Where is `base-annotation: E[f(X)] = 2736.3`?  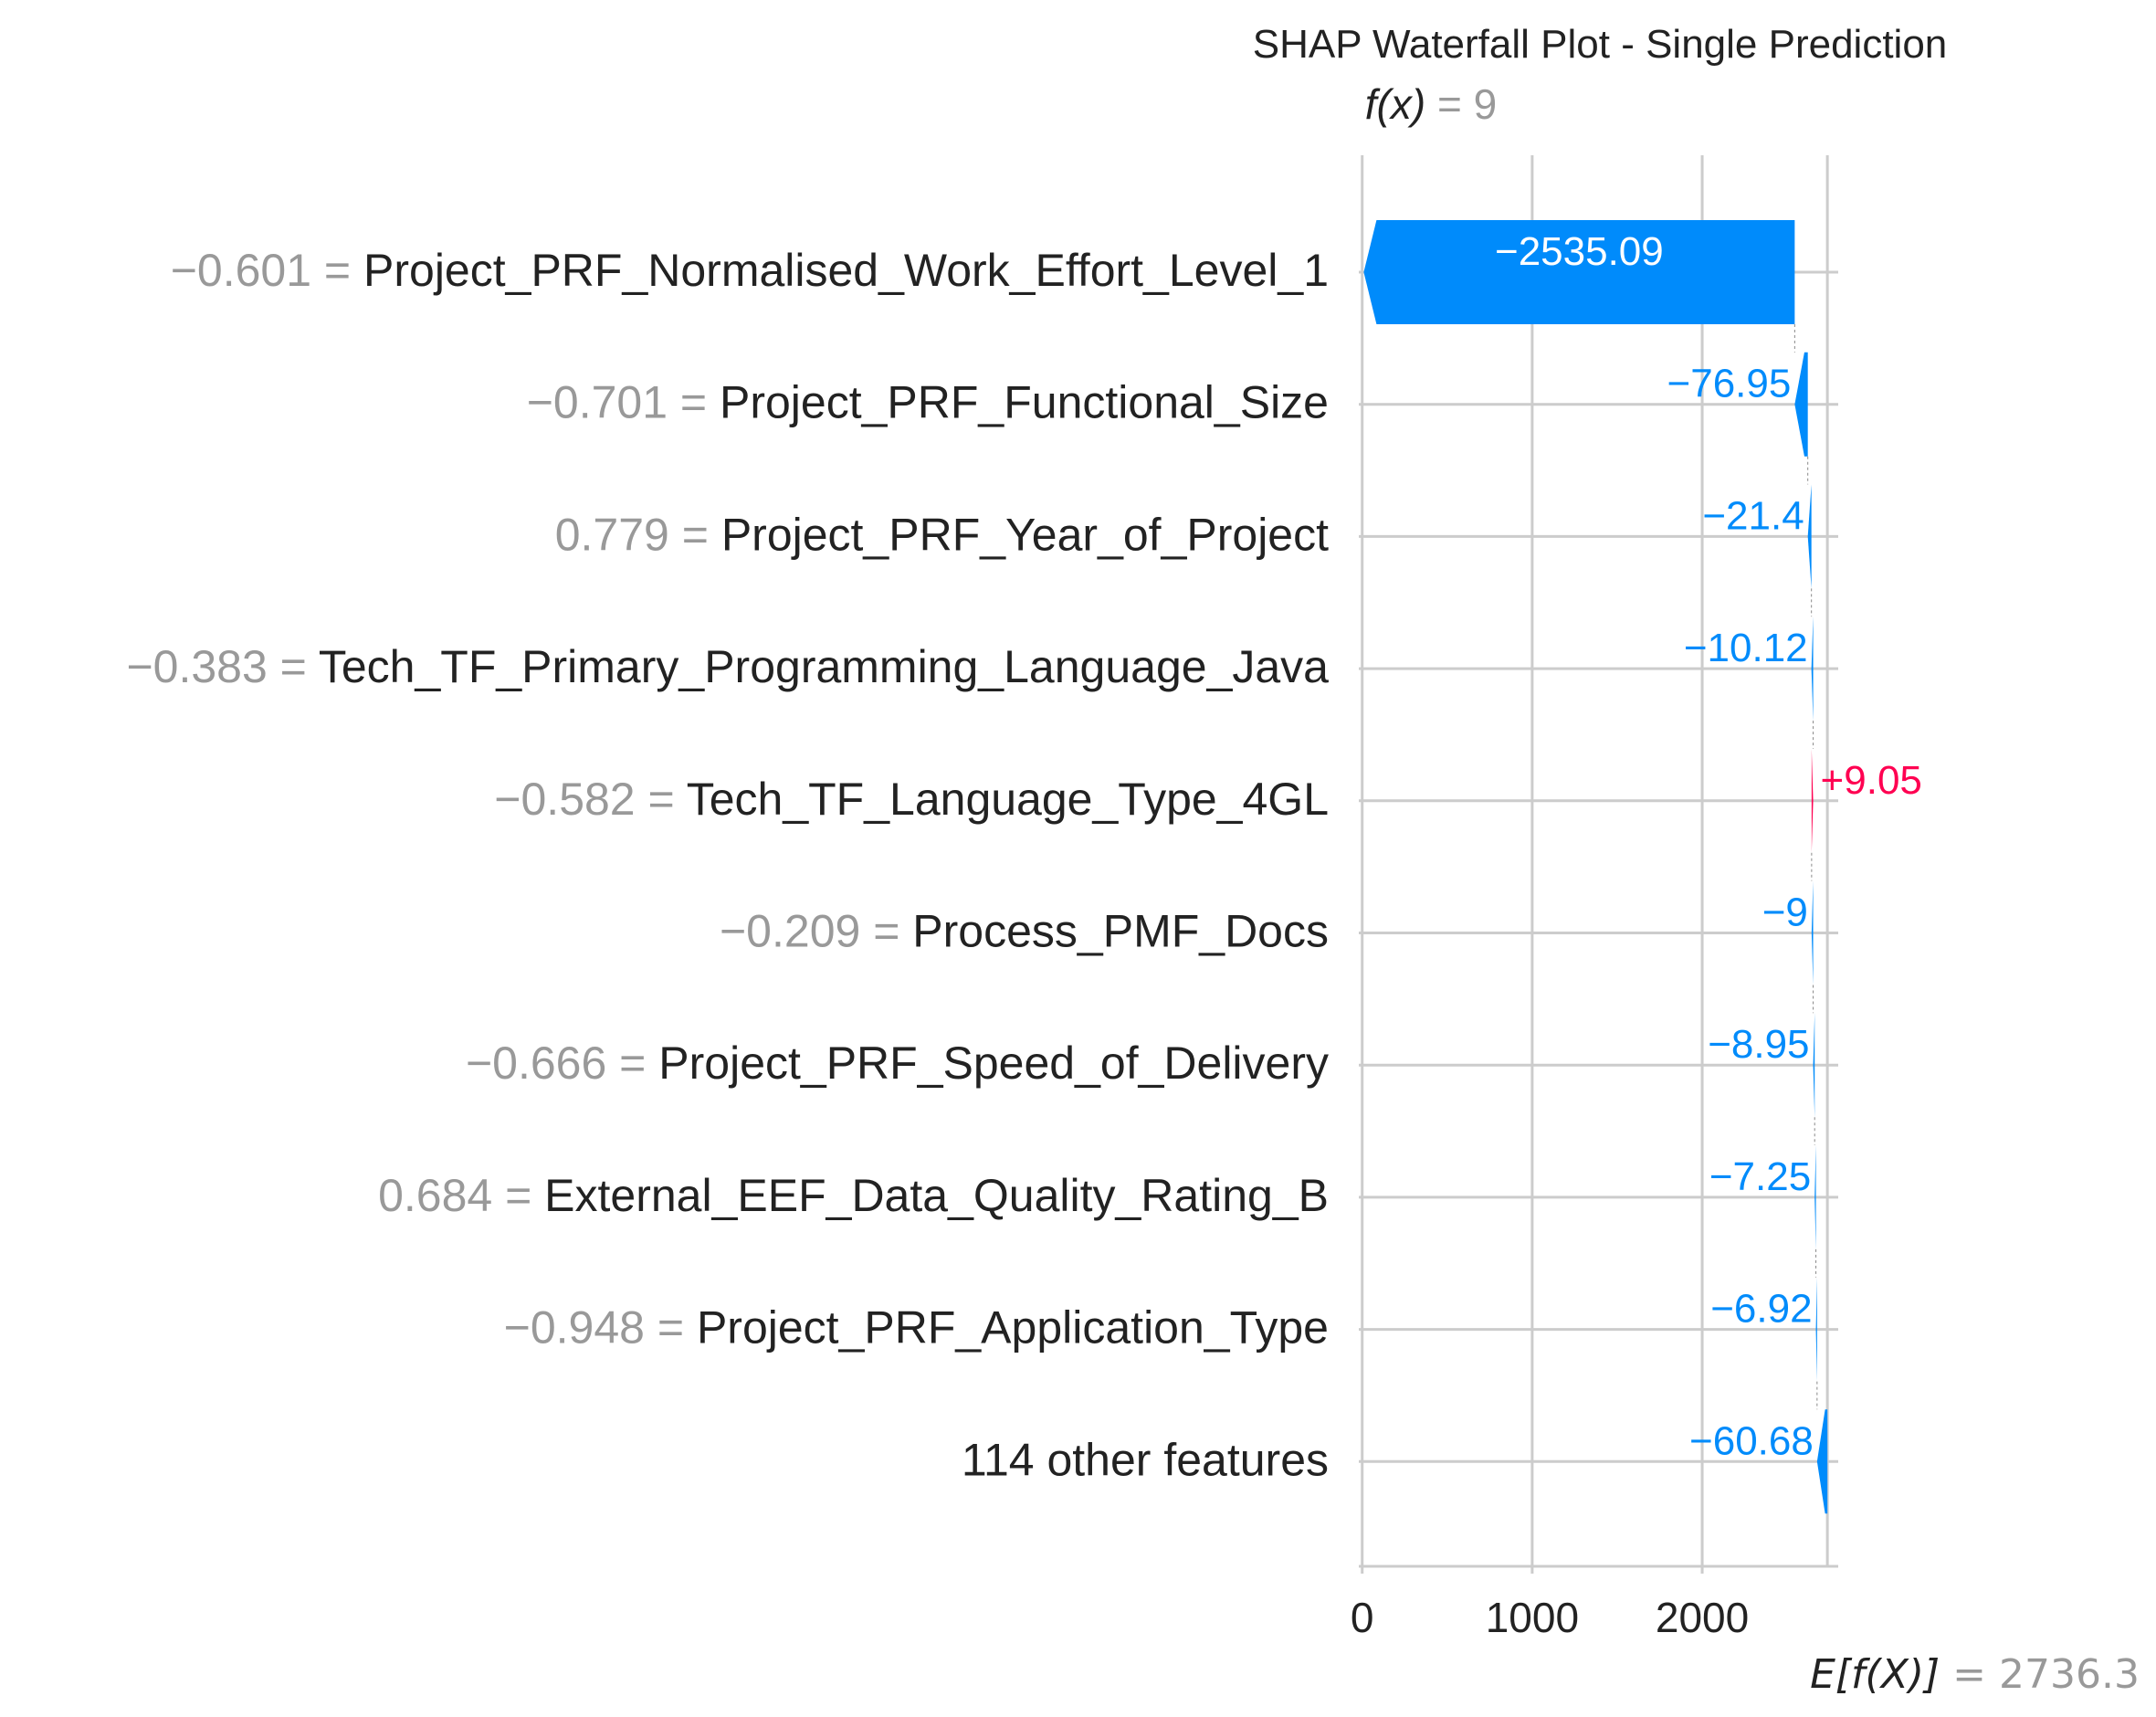 base-annotation: E[f(X)] = 2736.3 is located at coordinates (1975, 1674).